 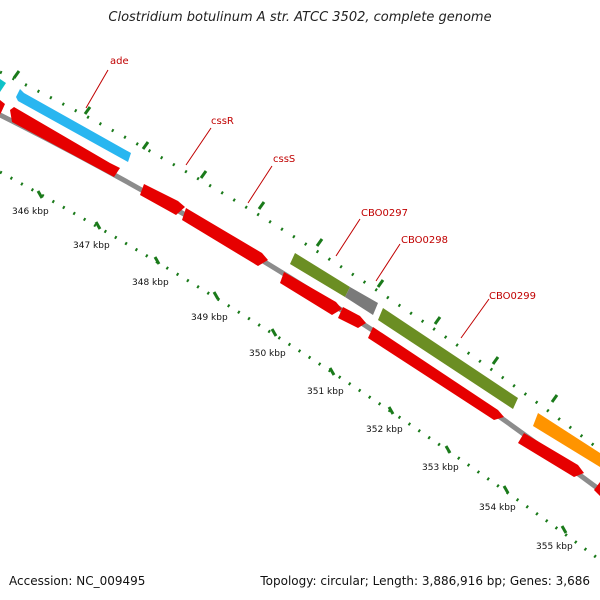 I want to click on feature-ade, so click(x=73, y=125).